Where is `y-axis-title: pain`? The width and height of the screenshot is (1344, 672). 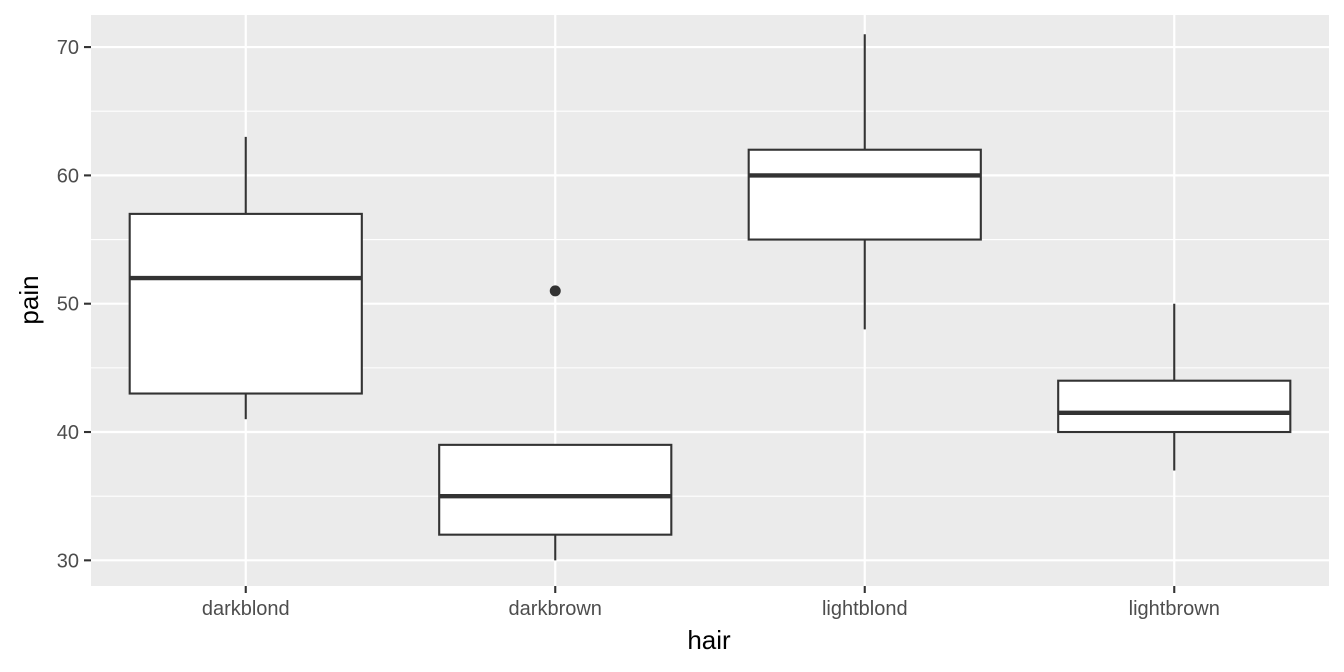 y-axis-title: pain is located at coordinates (29, 299).